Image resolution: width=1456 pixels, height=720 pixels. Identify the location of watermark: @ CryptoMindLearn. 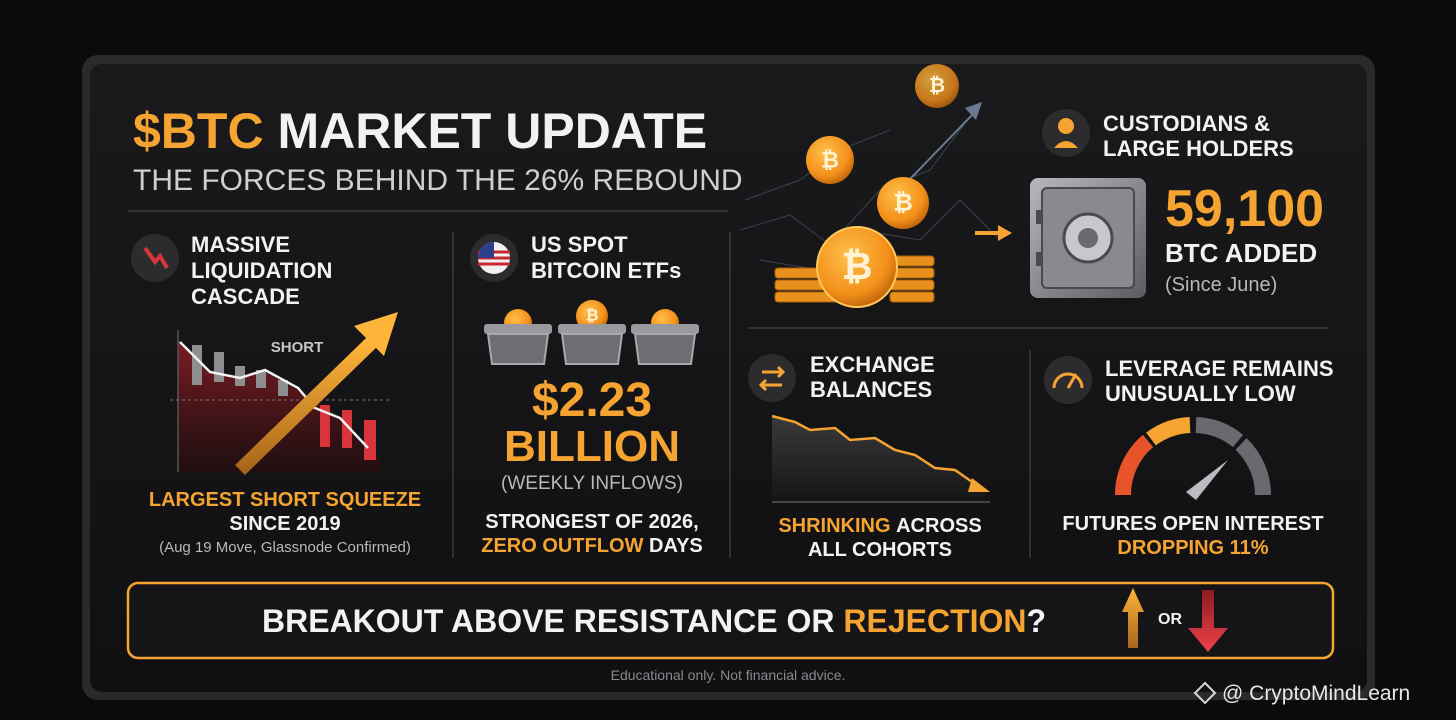
(1316, 693).